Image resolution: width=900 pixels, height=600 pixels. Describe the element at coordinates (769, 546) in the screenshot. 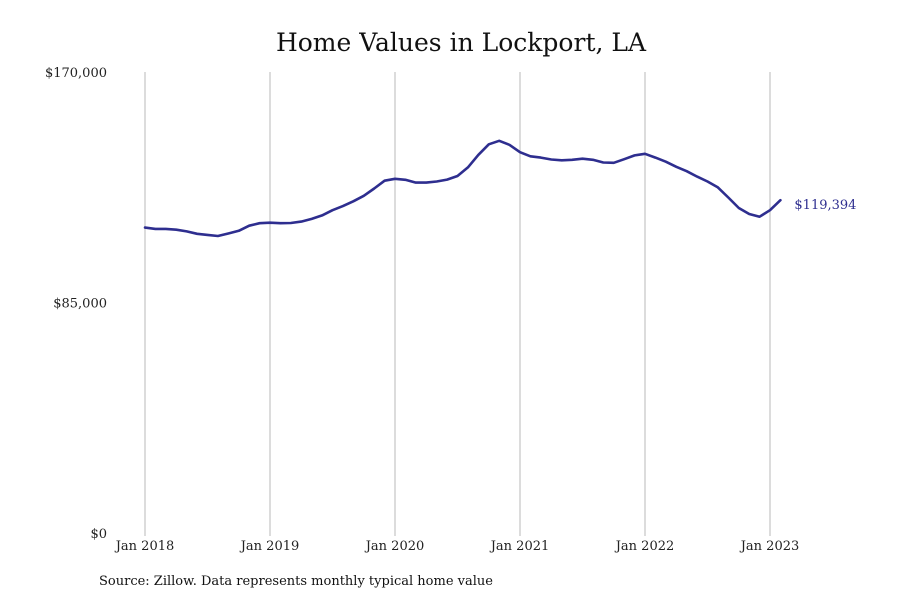

I see `x-tick-label: Jan 2023` at that location.